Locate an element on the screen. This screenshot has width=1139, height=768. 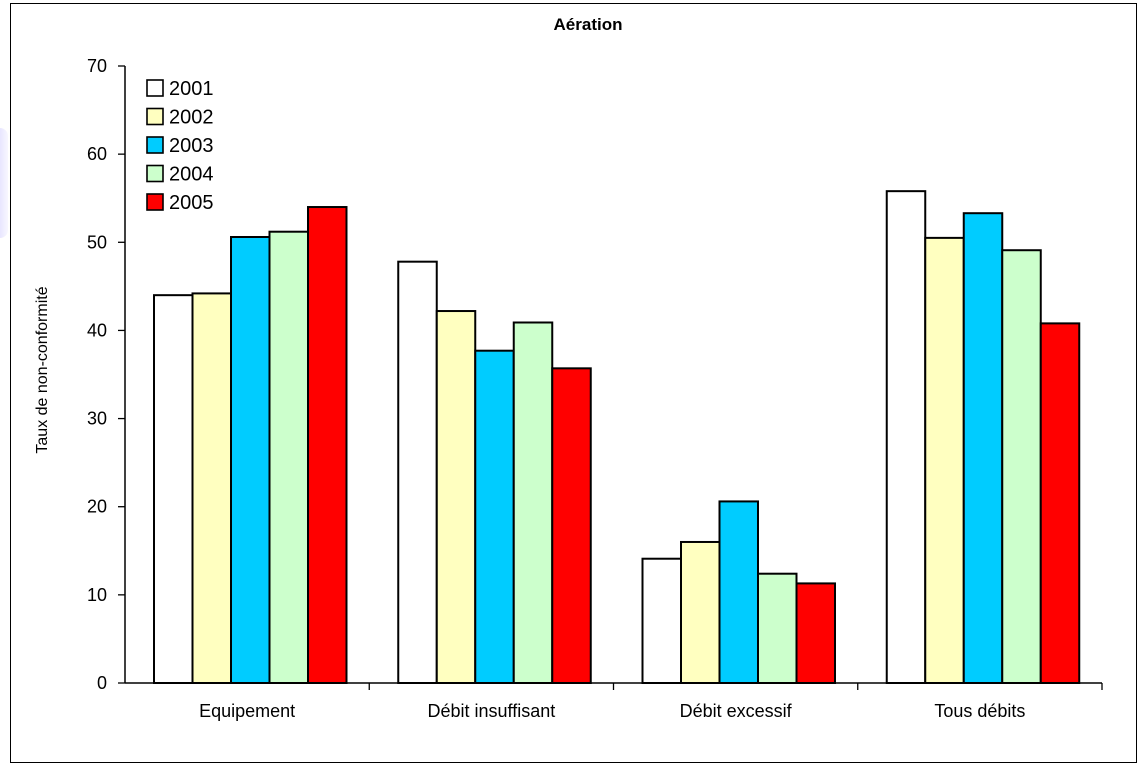
legend-label-2001: 2001 is located at coordinates (191, 89).